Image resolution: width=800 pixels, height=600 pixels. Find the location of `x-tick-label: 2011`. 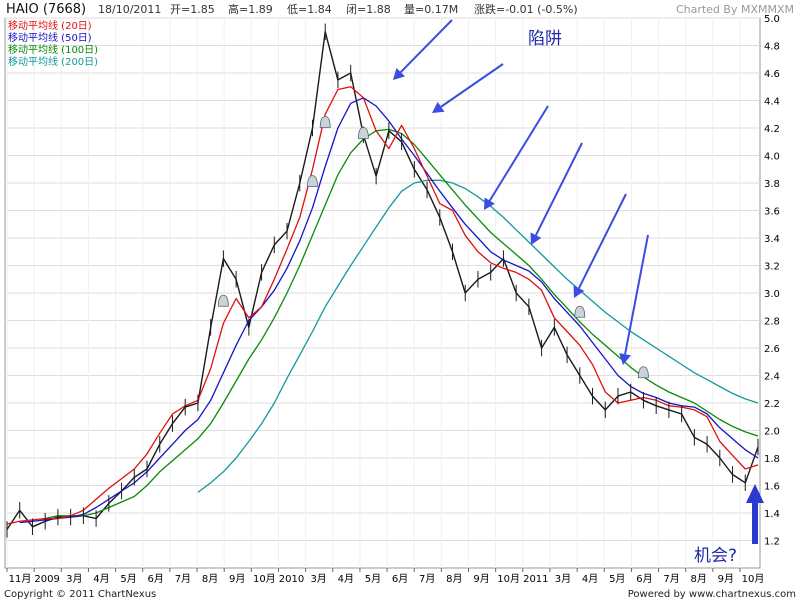

x-tick-label: 2011 is located at coordinates (535, 579).